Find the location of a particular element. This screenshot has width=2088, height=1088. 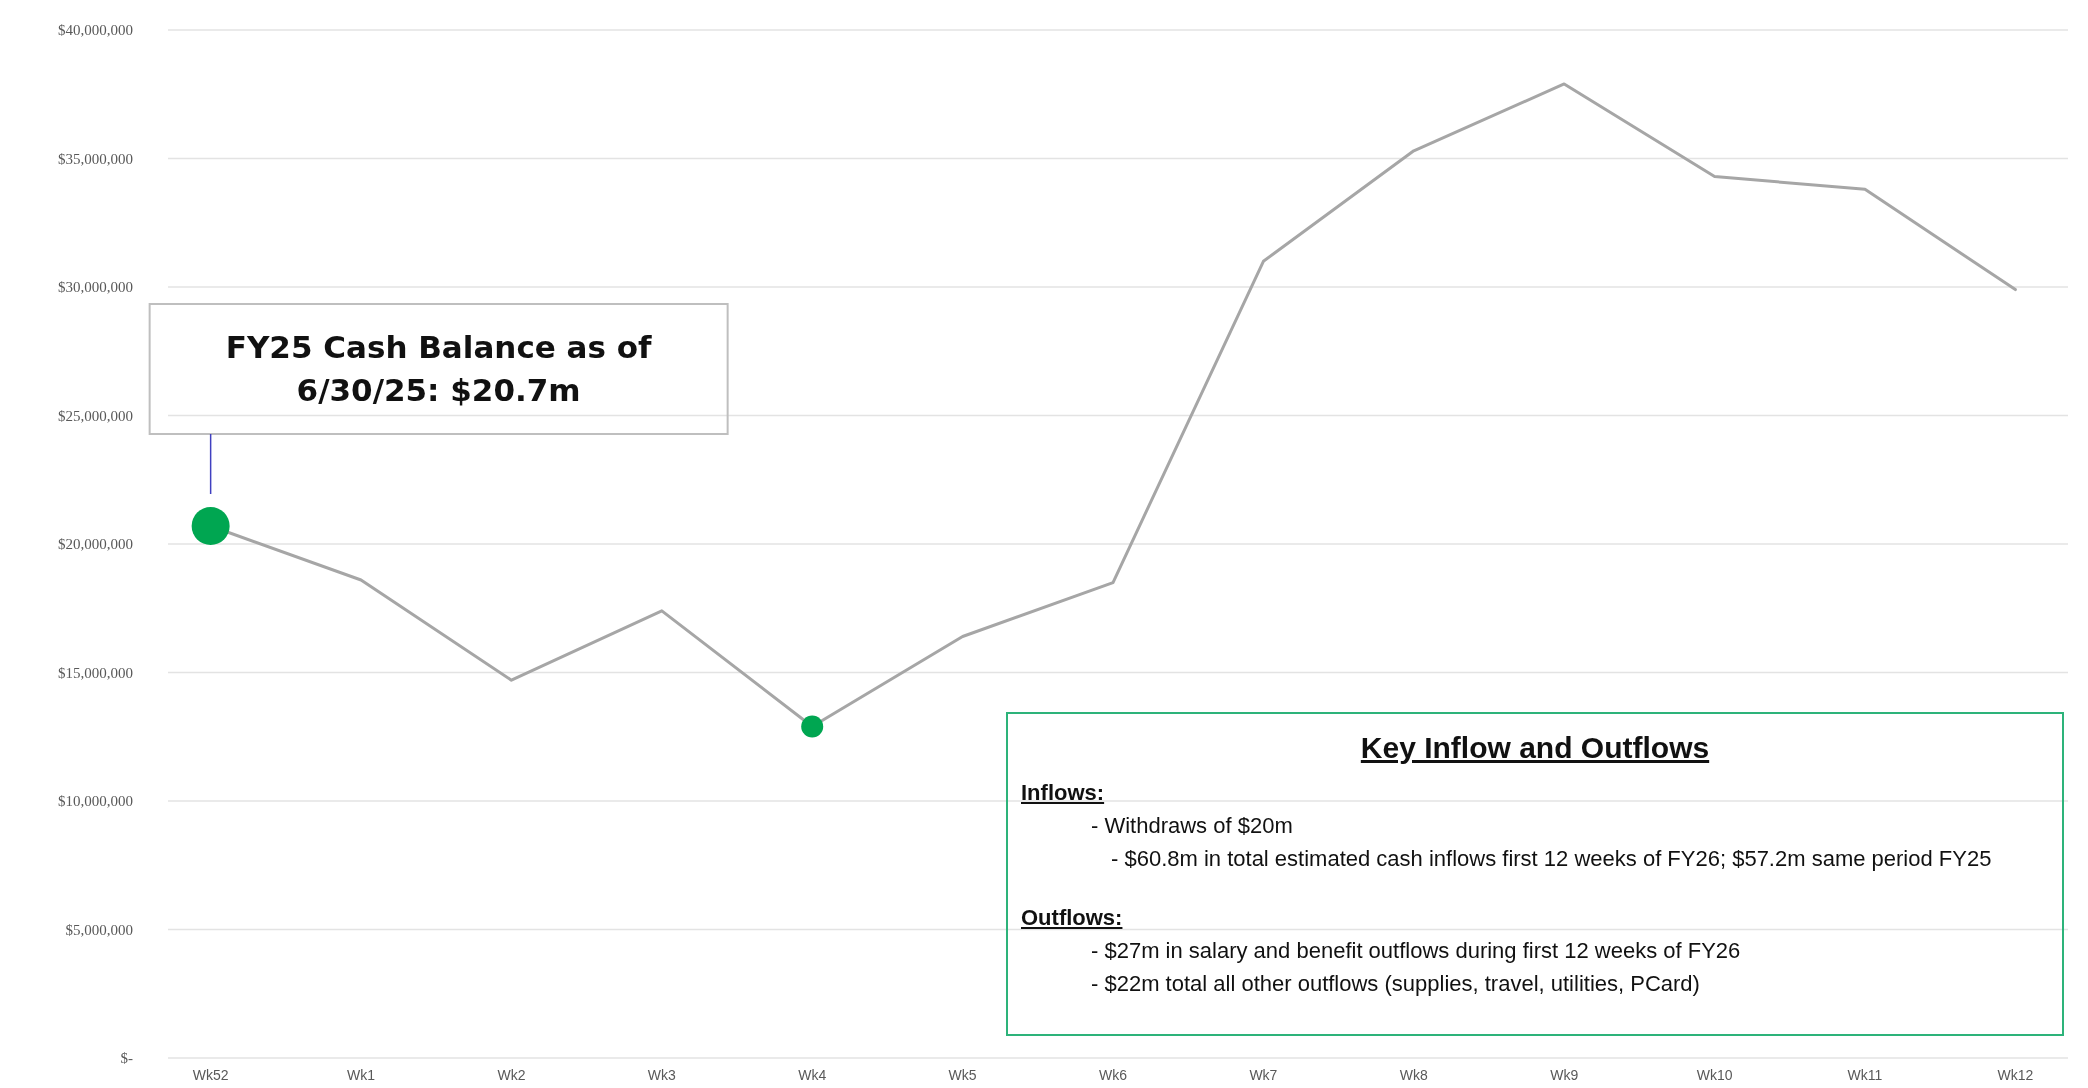

x-tick-label: Wk7 is located at coordinates (1263, 1075).